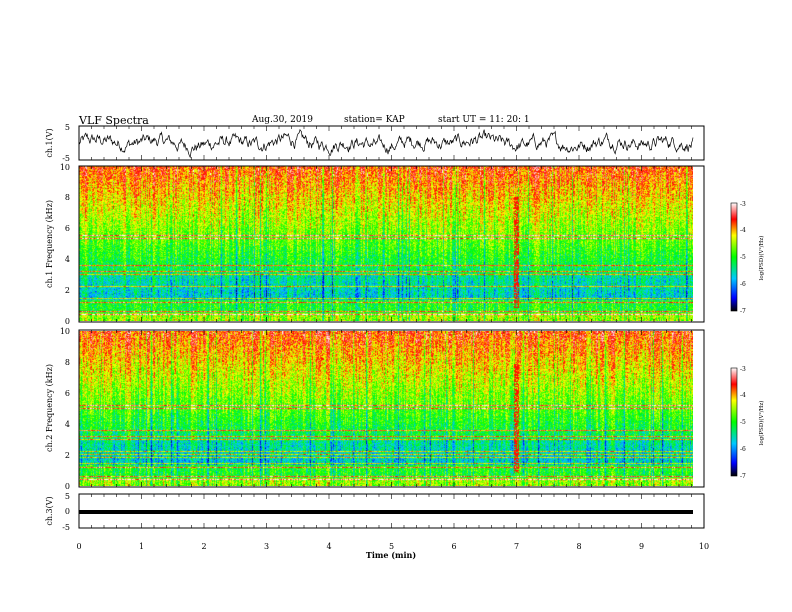 The image size is (792, 612). What do you see at coordinates (743, 230) in the screenshot?
I see `cb1-tick: -4` at bounding box center [743, 230].